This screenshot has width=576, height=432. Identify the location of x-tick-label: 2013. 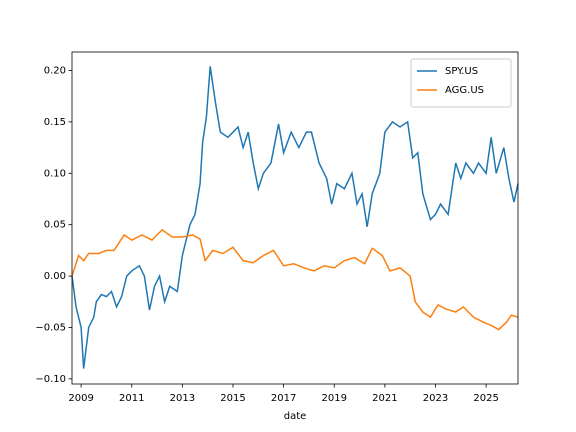
(182, 398).